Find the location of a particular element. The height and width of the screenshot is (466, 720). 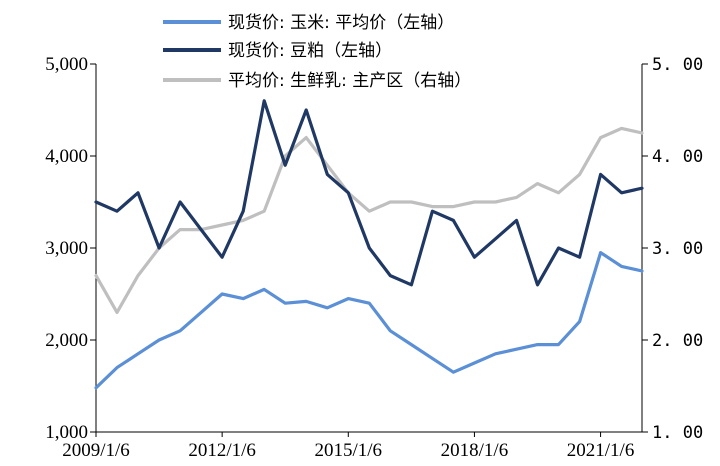

legend-label-corn: 现货价: 玉米: 平均价（左轴） is located at coordinates (341, 23).